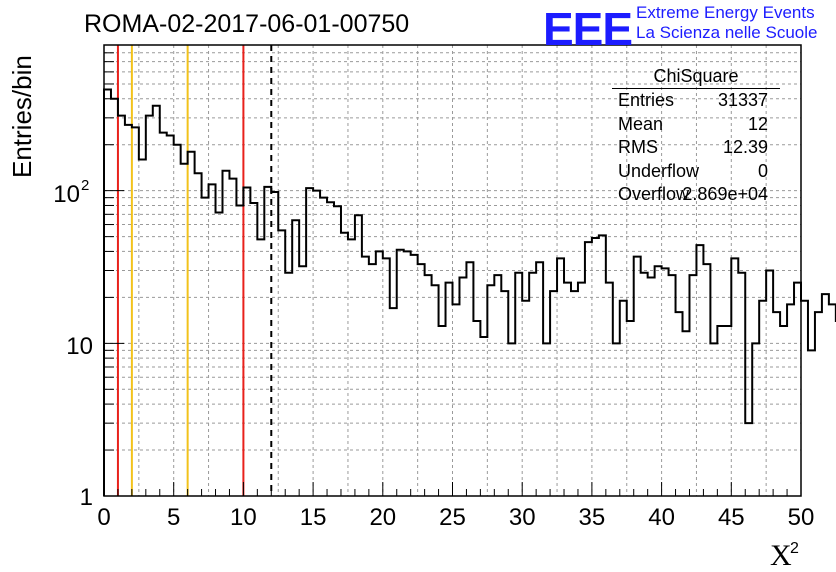 Image resolution: width=836 pixels, height=572 pixels. I want to click on stat-label: Underflow, so click(659, 170).